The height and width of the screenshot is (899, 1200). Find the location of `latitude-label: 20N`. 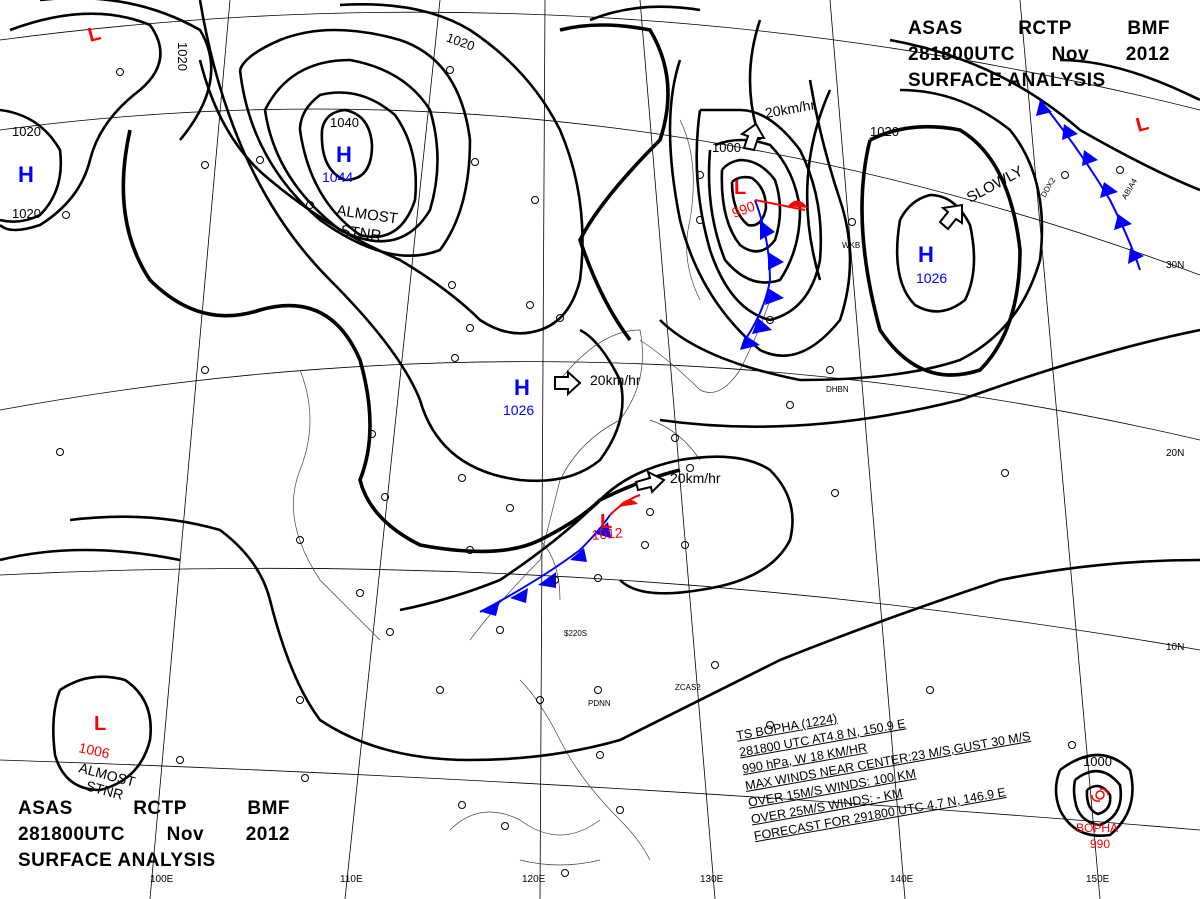

latitude-label: 20N is located at coordinates (1175, 453).